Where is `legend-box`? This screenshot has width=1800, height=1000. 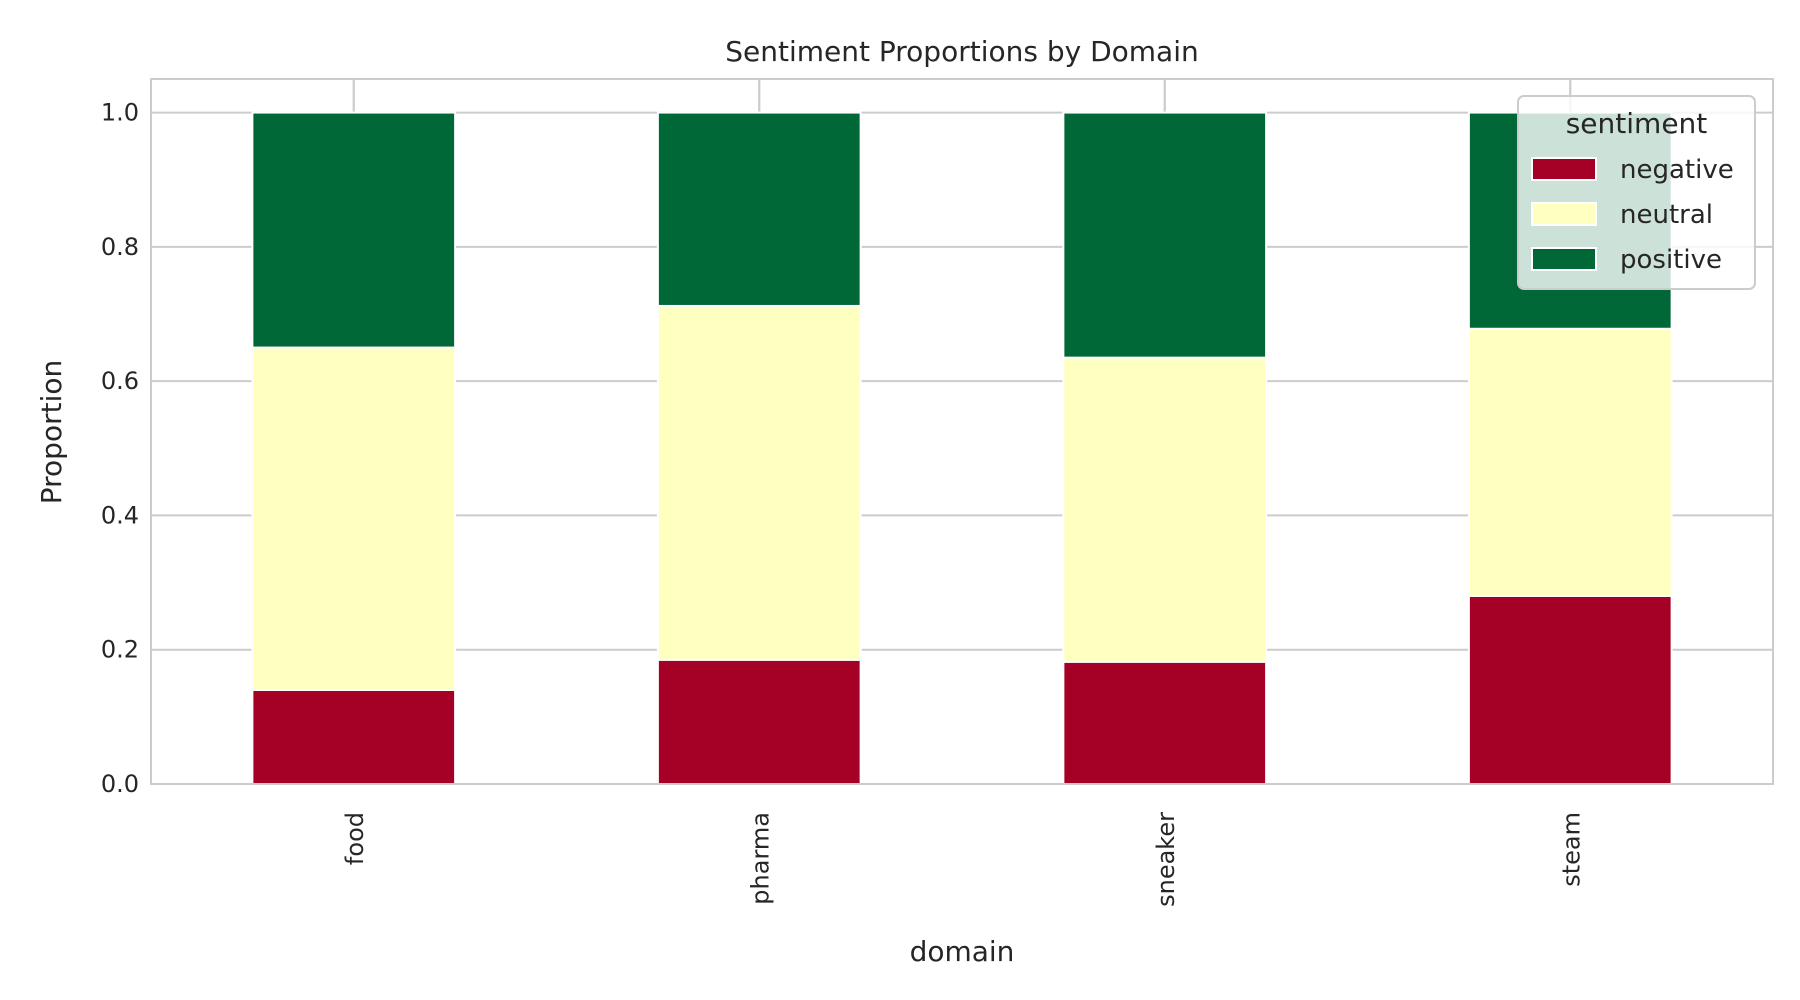
legend-box is located at coordinates (1636, 192).